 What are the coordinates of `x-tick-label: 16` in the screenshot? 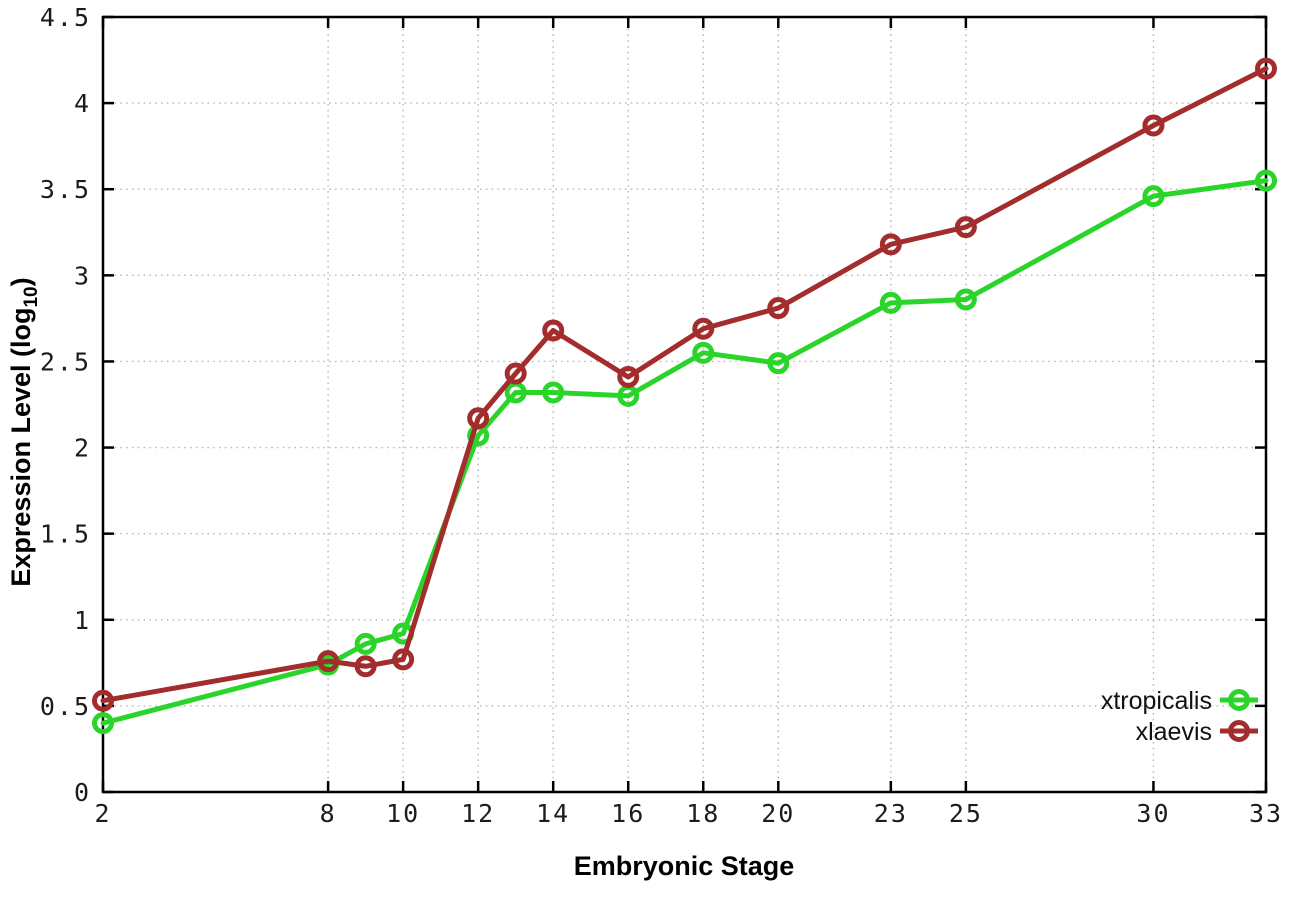 It's located at (628, 813).